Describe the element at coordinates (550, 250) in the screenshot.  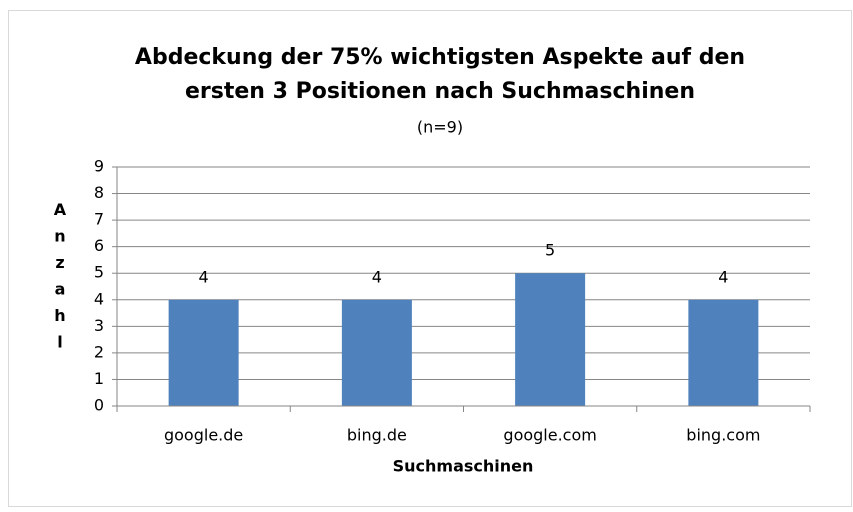
I see `data-label: 5` at that location.